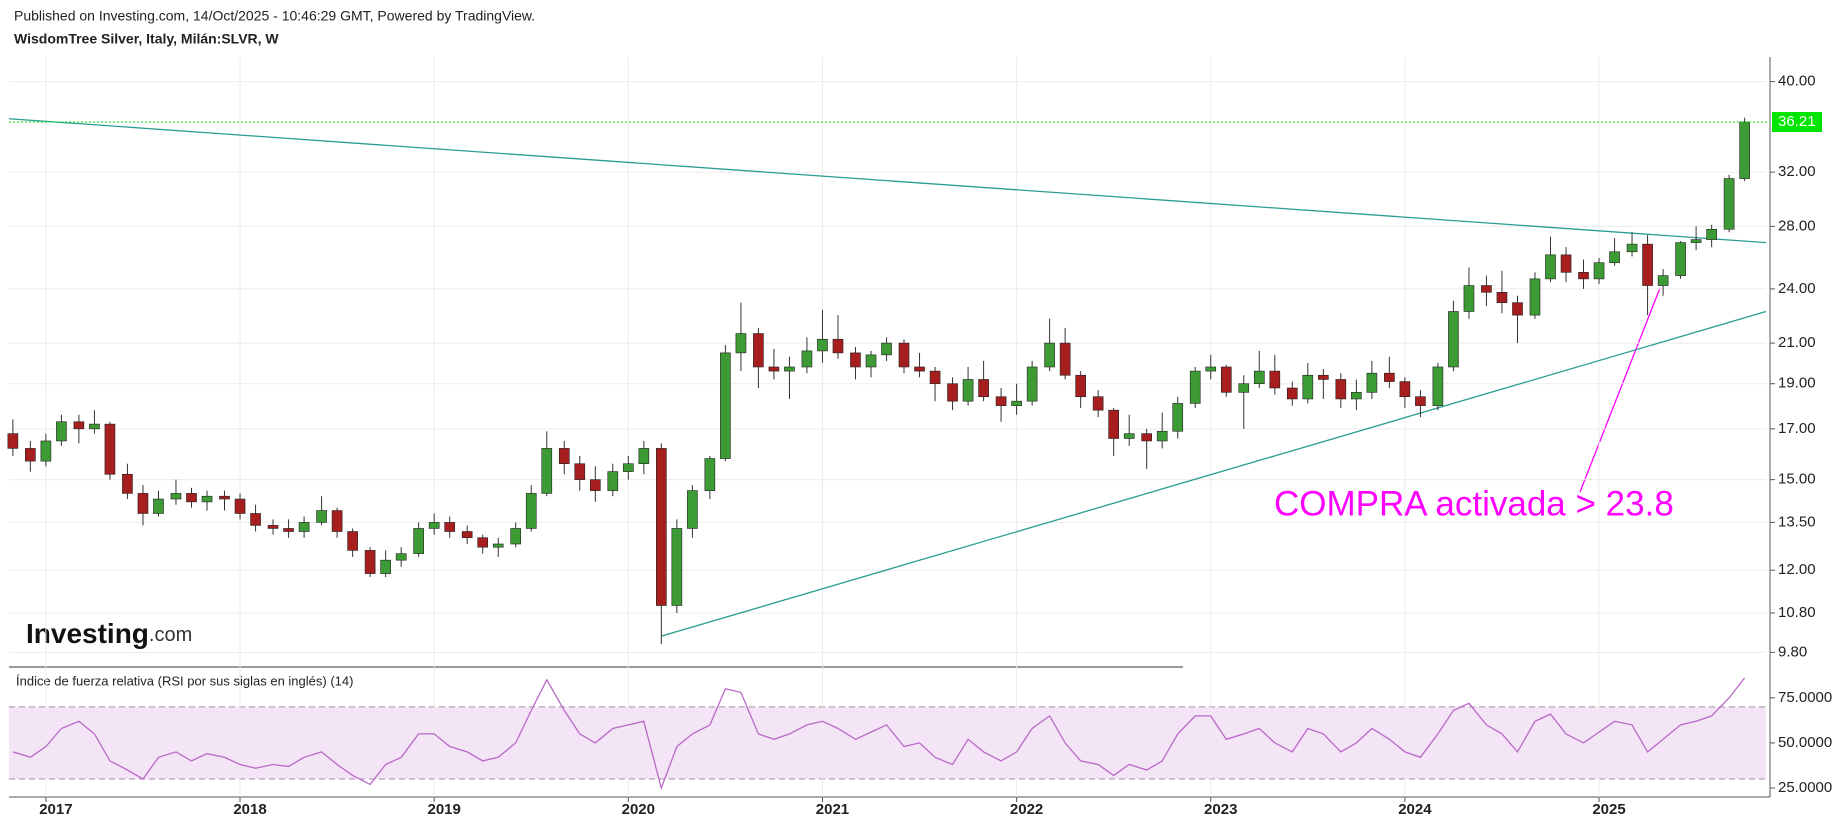 The image size is (1846, 828). What do you see at coordinates (1797, 612) in the screenshot?
I see `y-tick-label: 10.80` at bounding box center [1797, 612].